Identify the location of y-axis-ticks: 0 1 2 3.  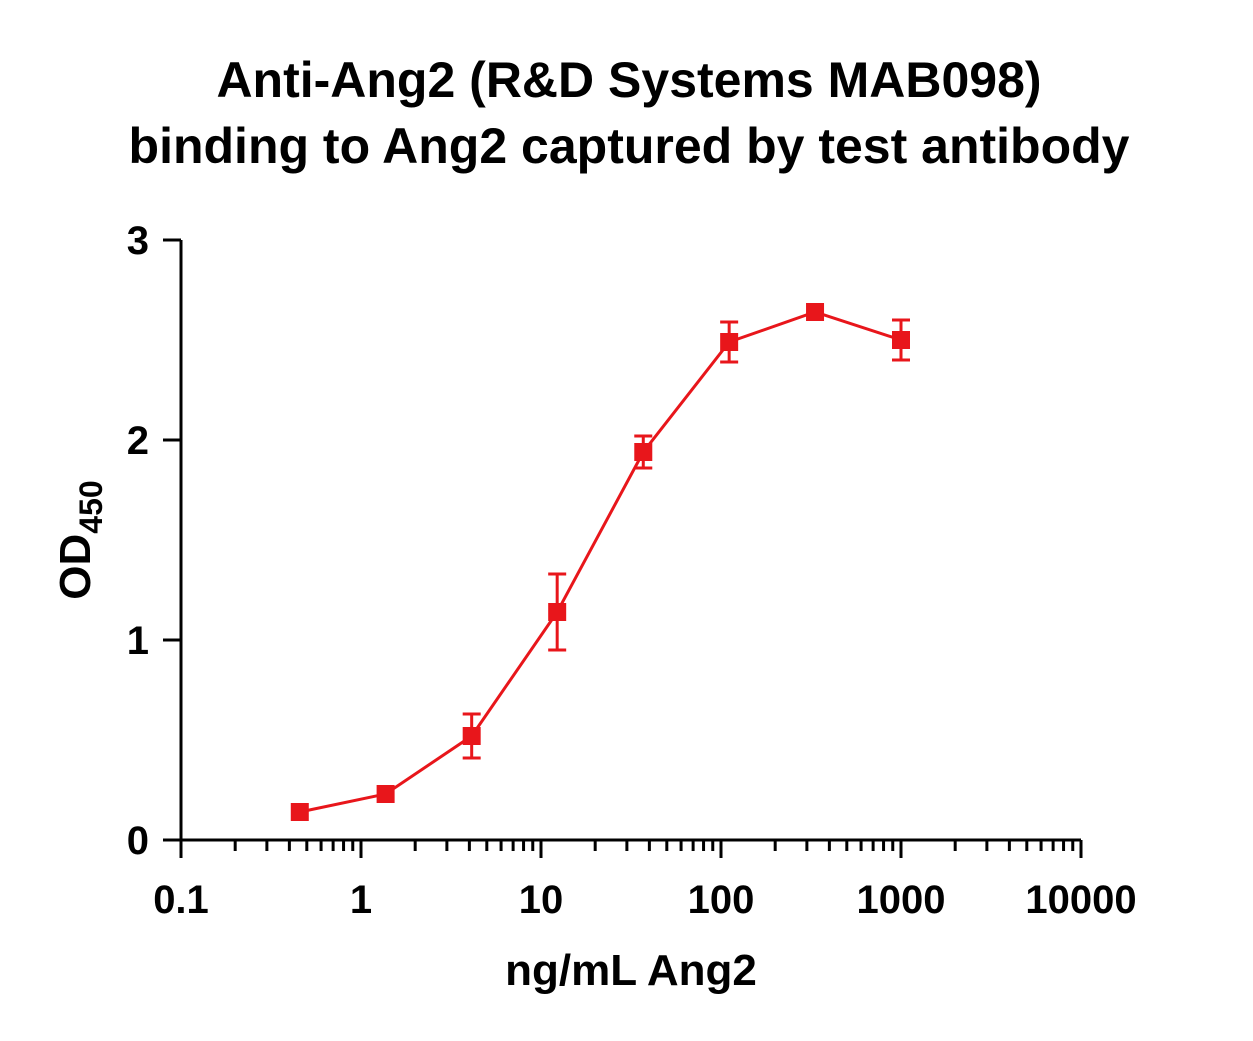
(154, 541).